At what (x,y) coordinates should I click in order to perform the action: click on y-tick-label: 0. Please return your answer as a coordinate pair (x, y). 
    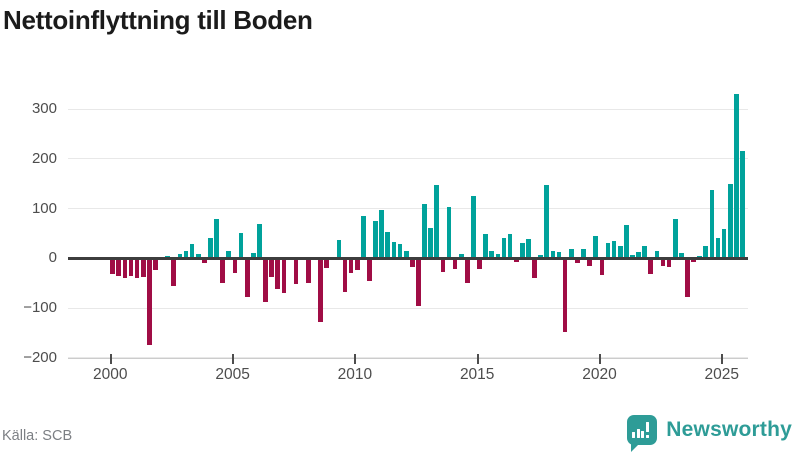
    Looking at the image, I should click on (52, 258).